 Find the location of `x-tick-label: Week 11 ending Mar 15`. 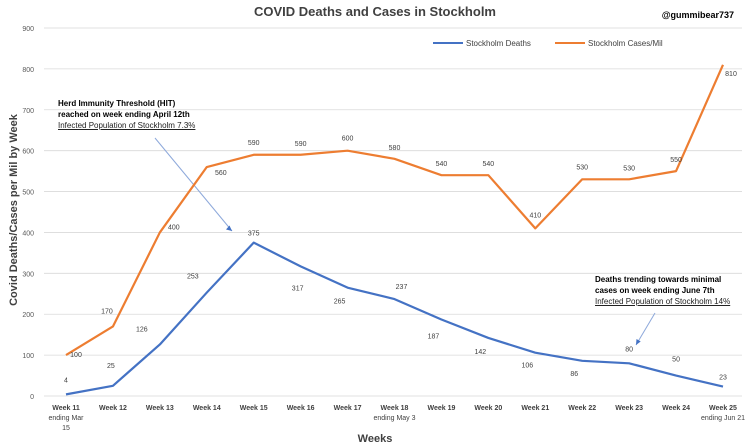

x-tick-label: Week 11 ending Mar 15 is located at coordinates (66, 418).